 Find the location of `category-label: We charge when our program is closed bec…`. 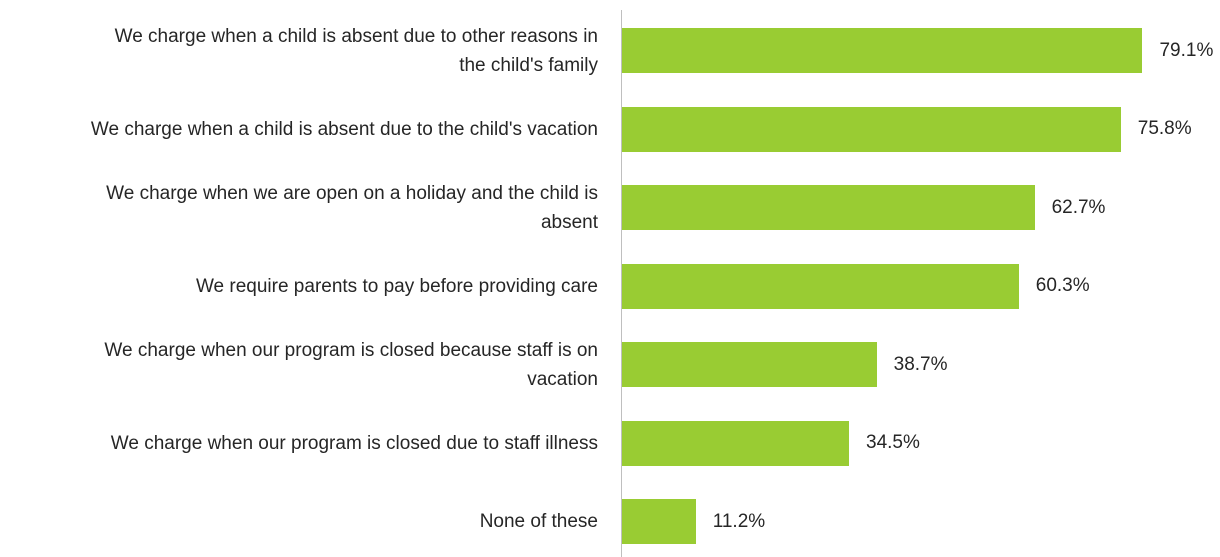

category-label: We charge when our program is closed bec… is located at coordinates (351, 365).